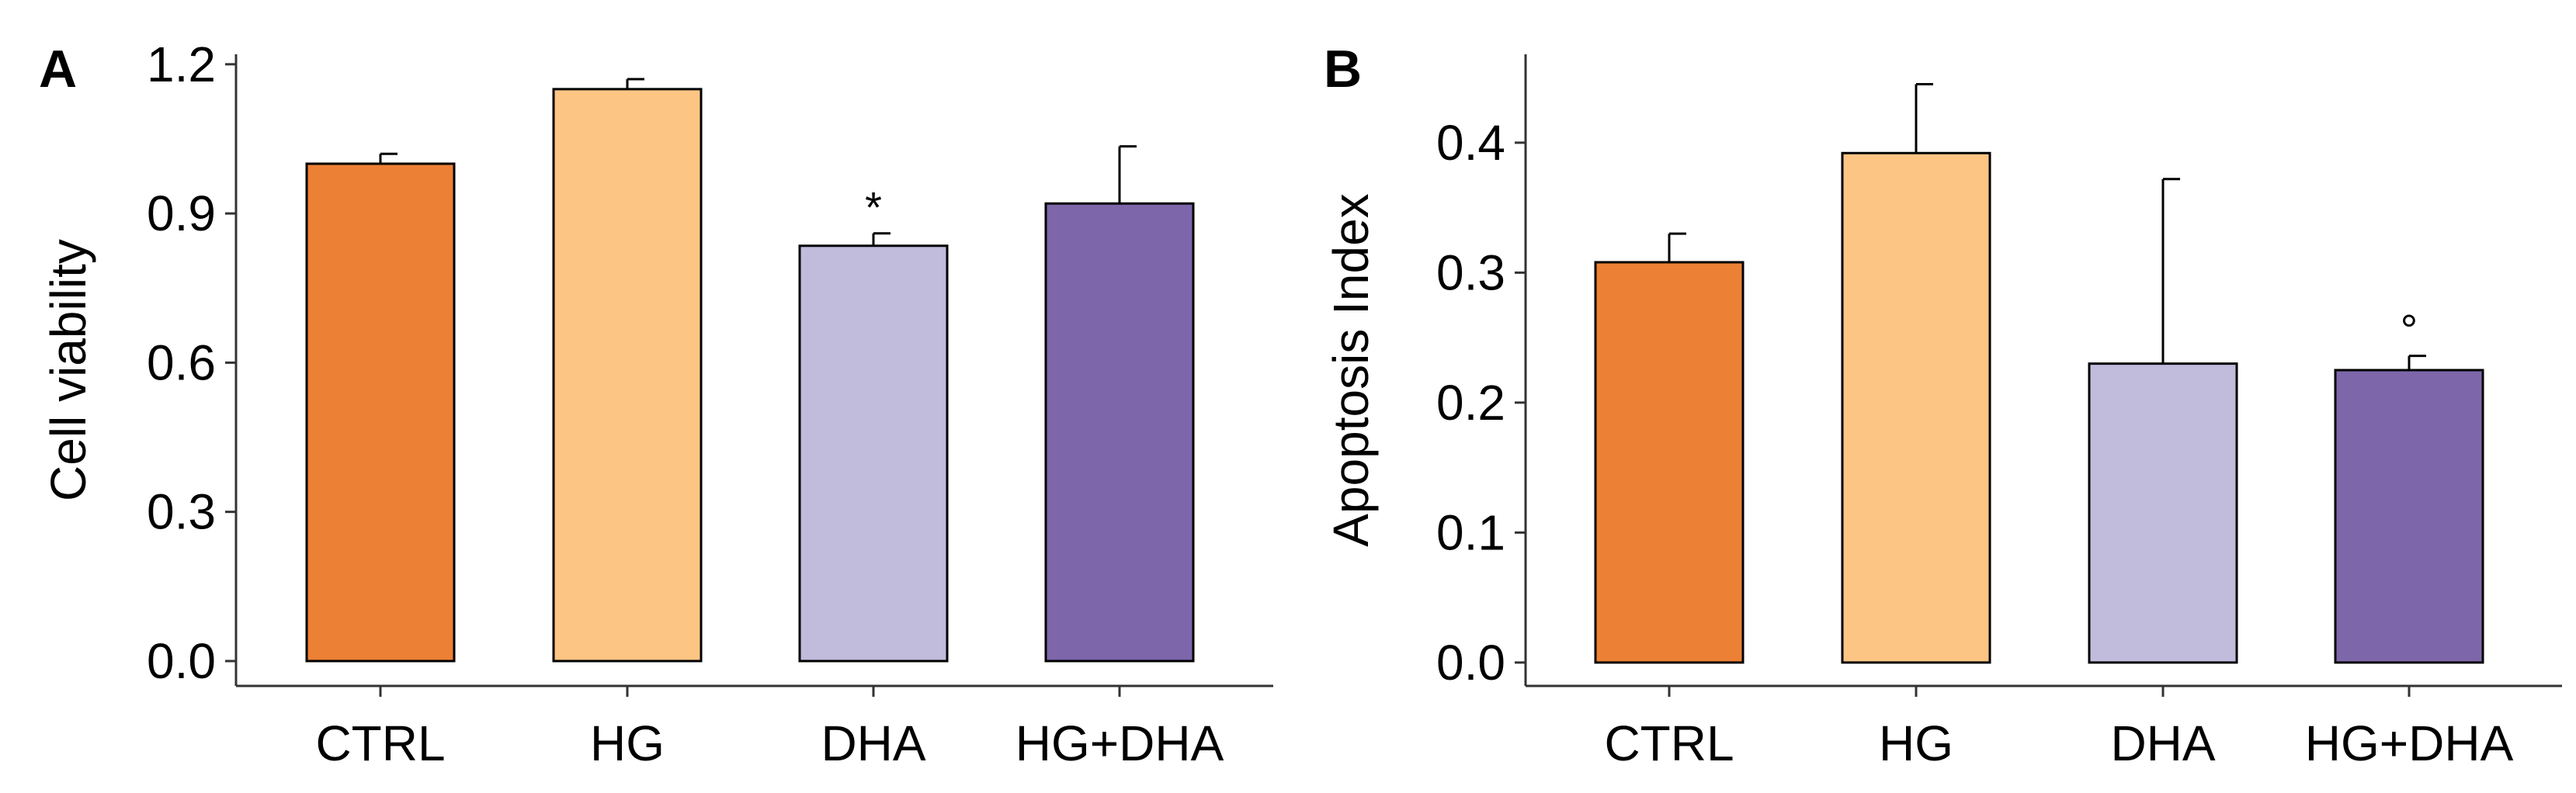 The height and width of the screenshot is (793, 2576). I want to click on panel-b-y-tick-label: 0.2, so click(1470, 403).